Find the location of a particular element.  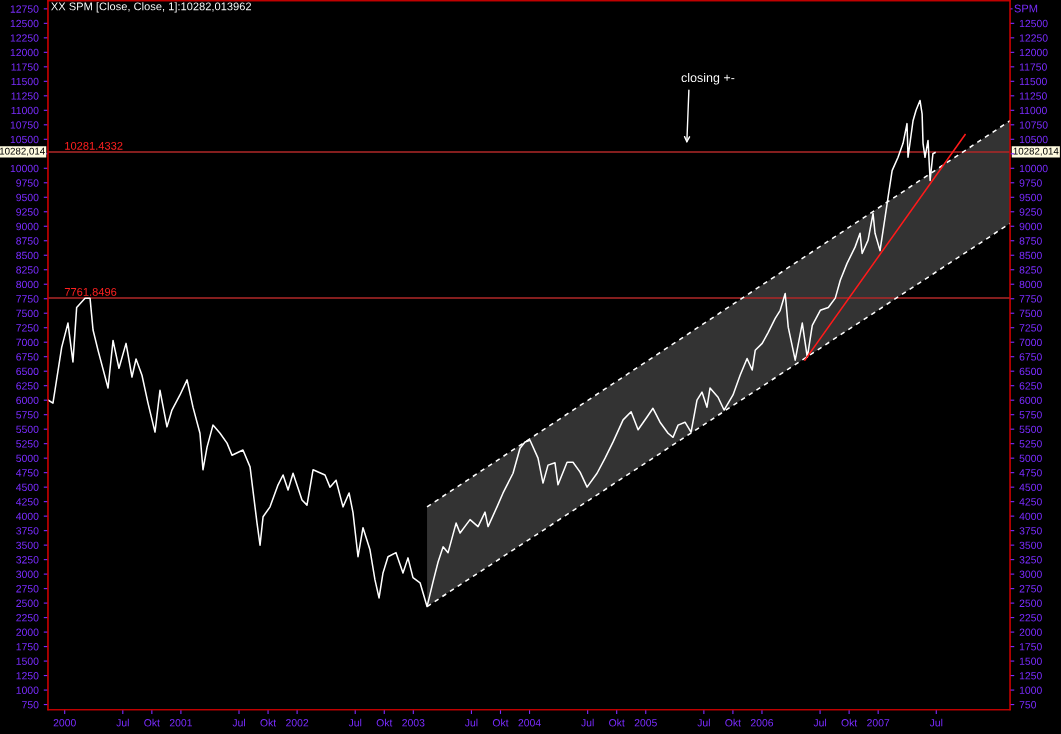

y-tick-label: 4750 is located at coordinates (27, 473).